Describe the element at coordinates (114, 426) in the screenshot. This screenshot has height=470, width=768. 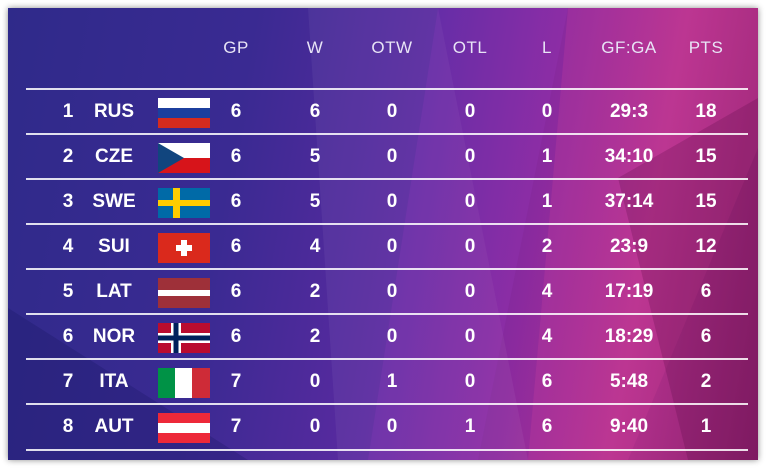
I see `team-code: AUT` at that location.